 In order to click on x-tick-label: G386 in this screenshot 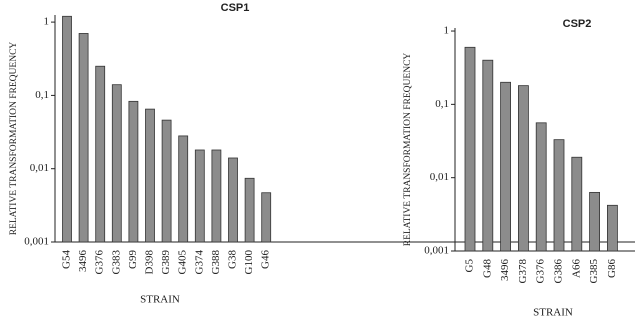, I will do `click(559, 271)`.